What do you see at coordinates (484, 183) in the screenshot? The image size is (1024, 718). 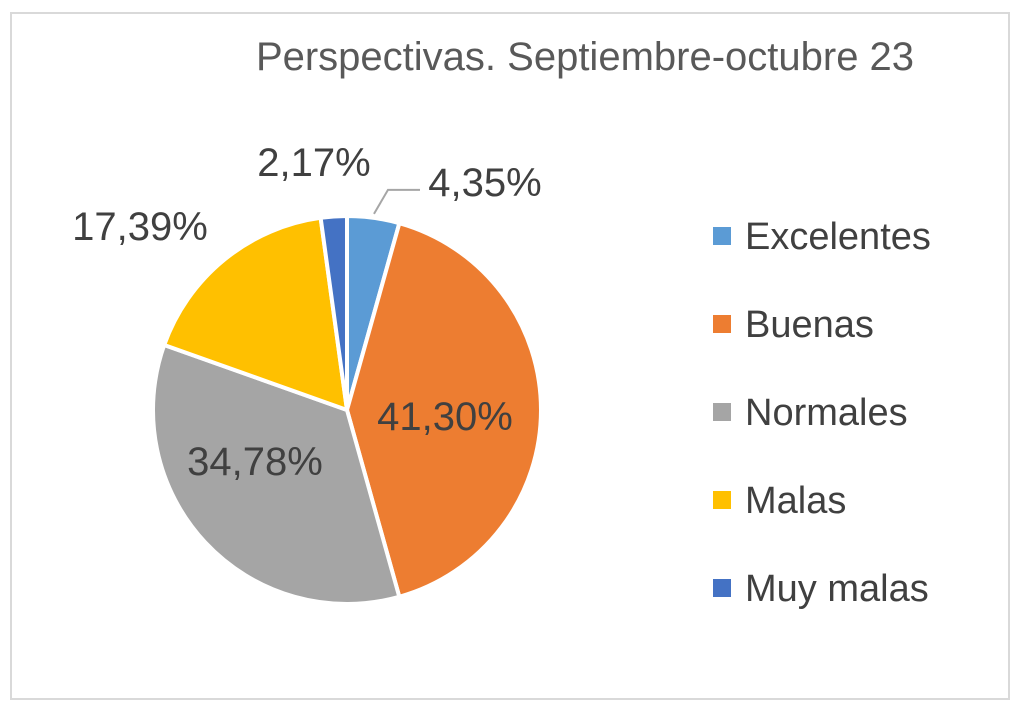 I see `data-label-excelentes: 4,35%` at bounding box center [484, 183].